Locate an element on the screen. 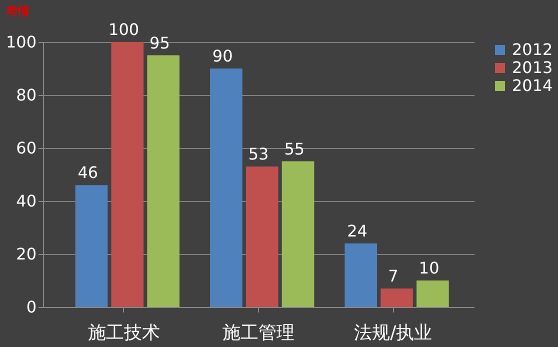  data-label: 24 is located at coordinates (357, 230).